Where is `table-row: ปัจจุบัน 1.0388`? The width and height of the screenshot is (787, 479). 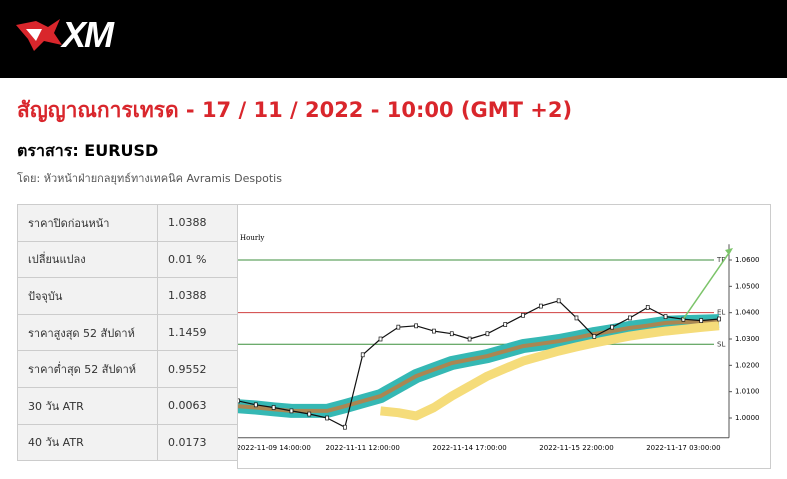 table-row: ปัจจุบัน 1.0388 is located at coordinates (127, 296).